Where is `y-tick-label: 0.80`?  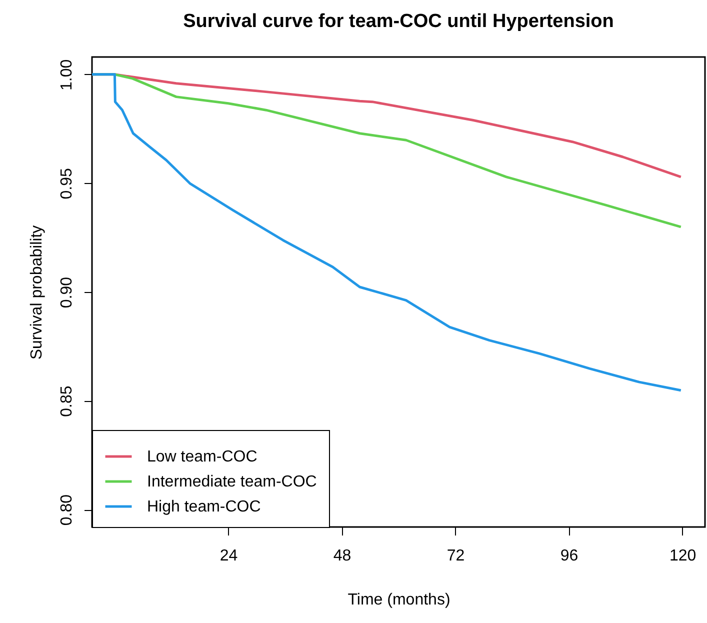
y-tick-label: 0.80 is located at coordinates (67, 510).